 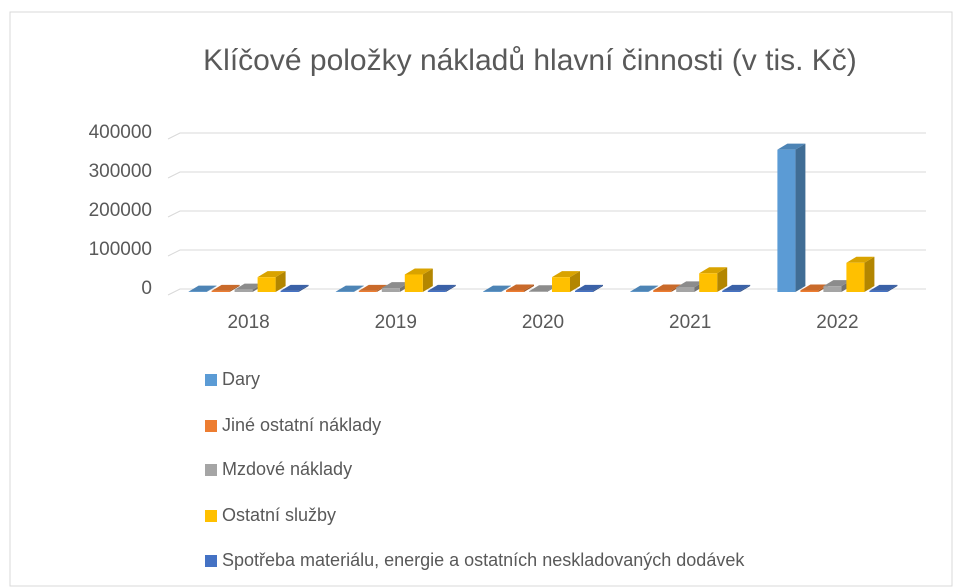 What do you see at coordinates (146, 288) in the screenshot?
I see `y-tick-label: 0` at bounding box center [146, 288].